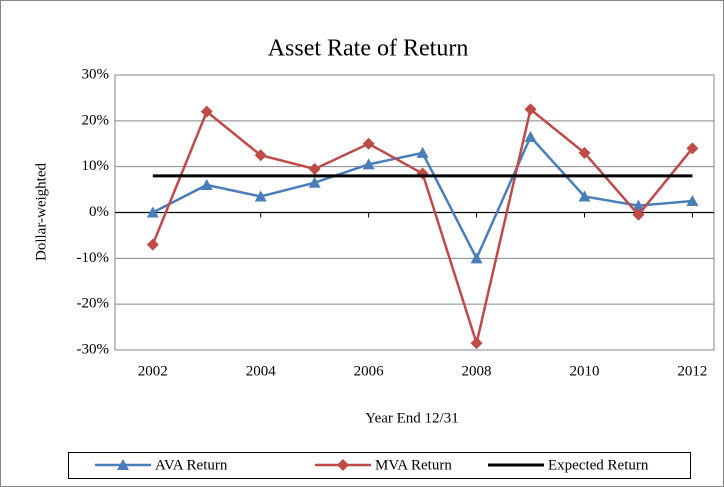 This screenshot has height=487, width=724. Describe the element at coordinates (41, 212) in the screenshot. I see `y-axis-label: Dollar-weighted` at that location.